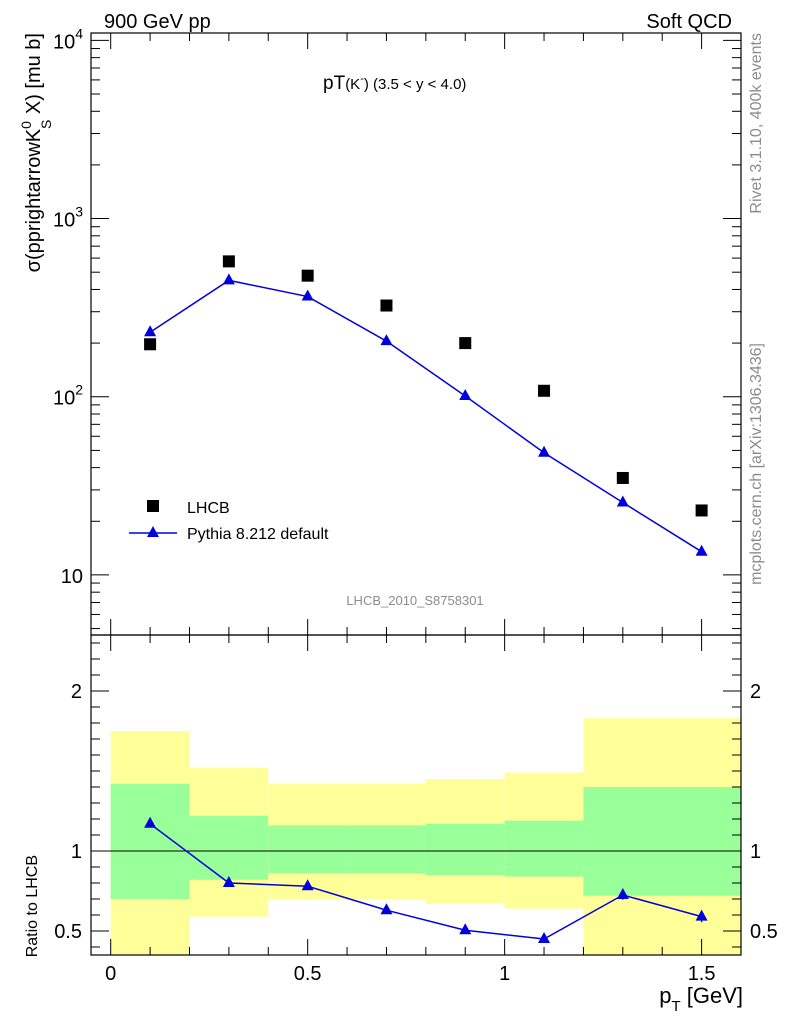 This screenshot has width=786, height=1024. I want to click on x-tick-label: 0.5, so click(308, 974).